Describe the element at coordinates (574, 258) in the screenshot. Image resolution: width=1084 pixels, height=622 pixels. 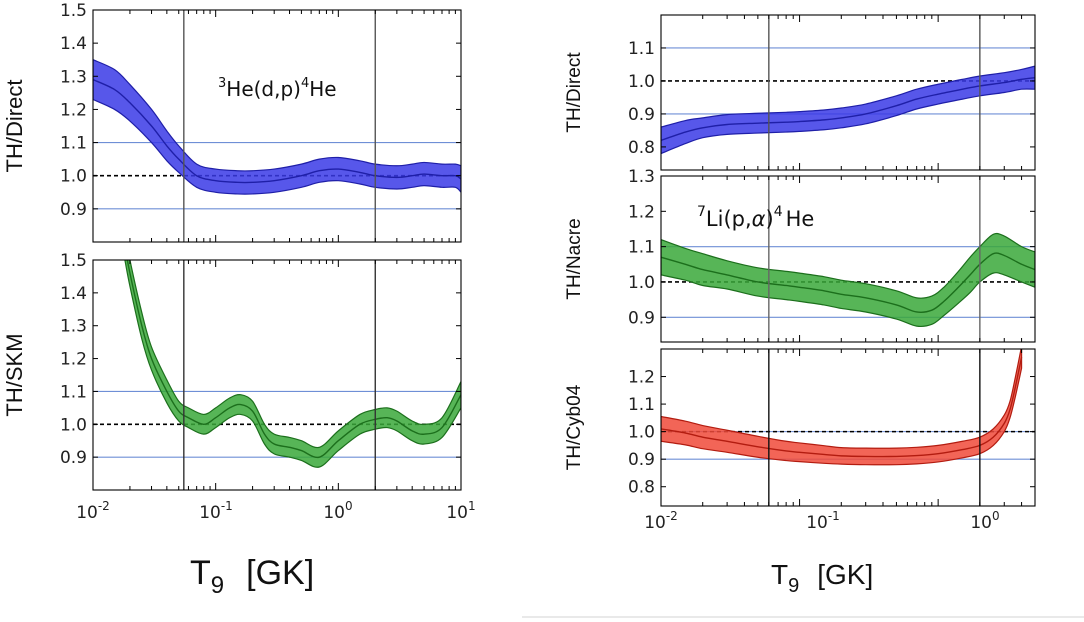
I see `y-axis-label: TH/Nacre` at that location.